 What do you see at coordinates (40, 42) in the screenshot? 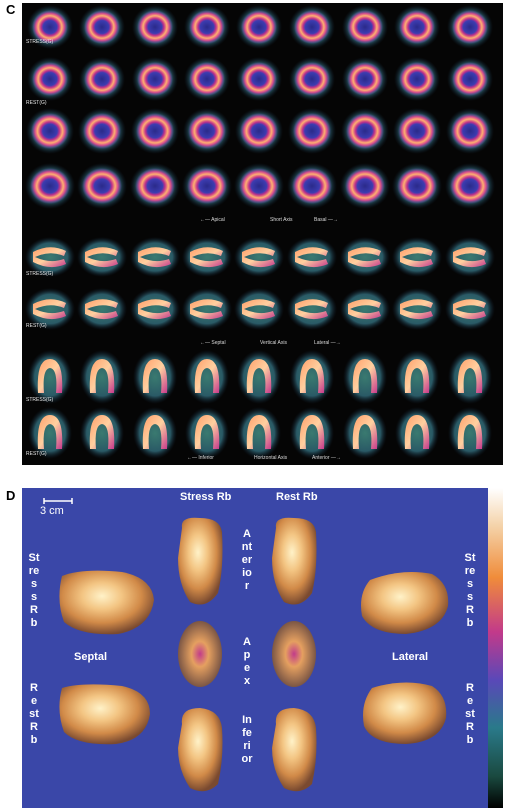
I see `row-label-stress-1: STRESS(G)` at bounding box center [40, 42].